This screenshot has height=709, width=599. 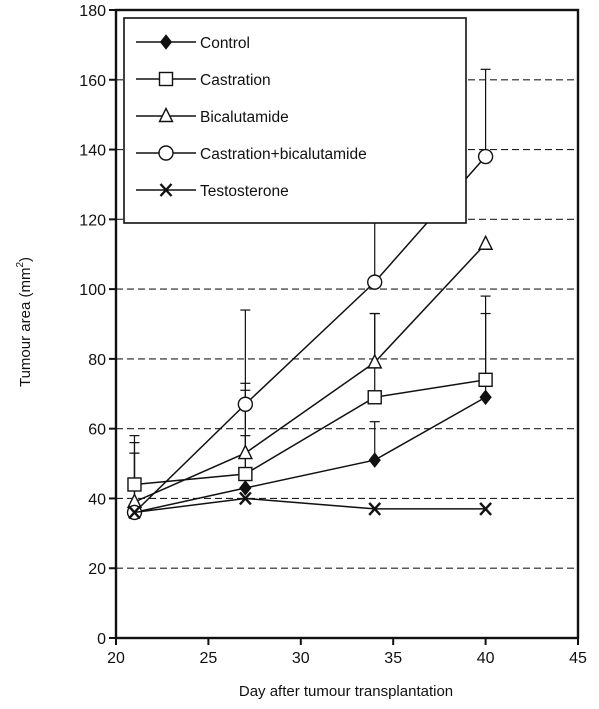 I want to click on legend-label-bicalutamide: Bicalutamide, so click(x=244, y=117).